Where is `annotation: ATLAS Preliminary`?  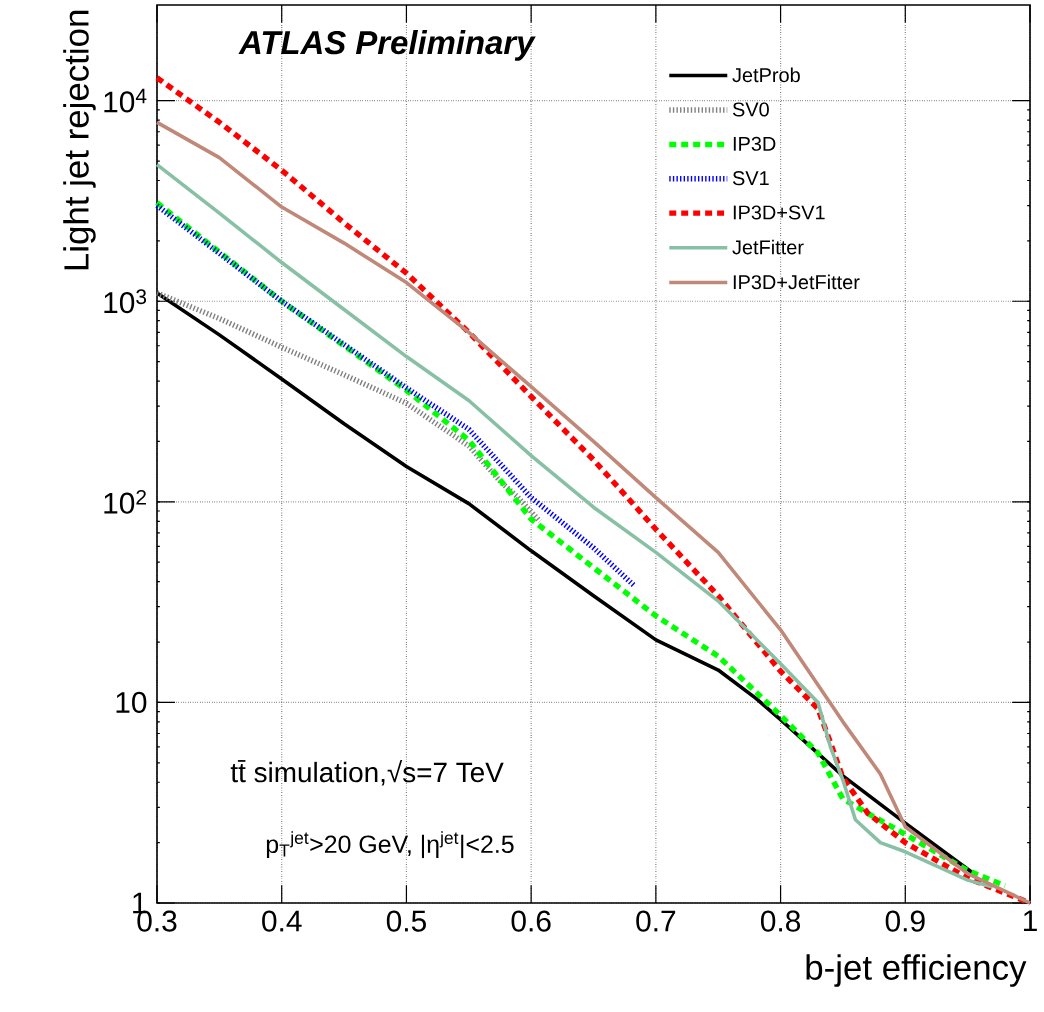
annotation: ATLAS Preliminary is located at coordinates (387, 45).